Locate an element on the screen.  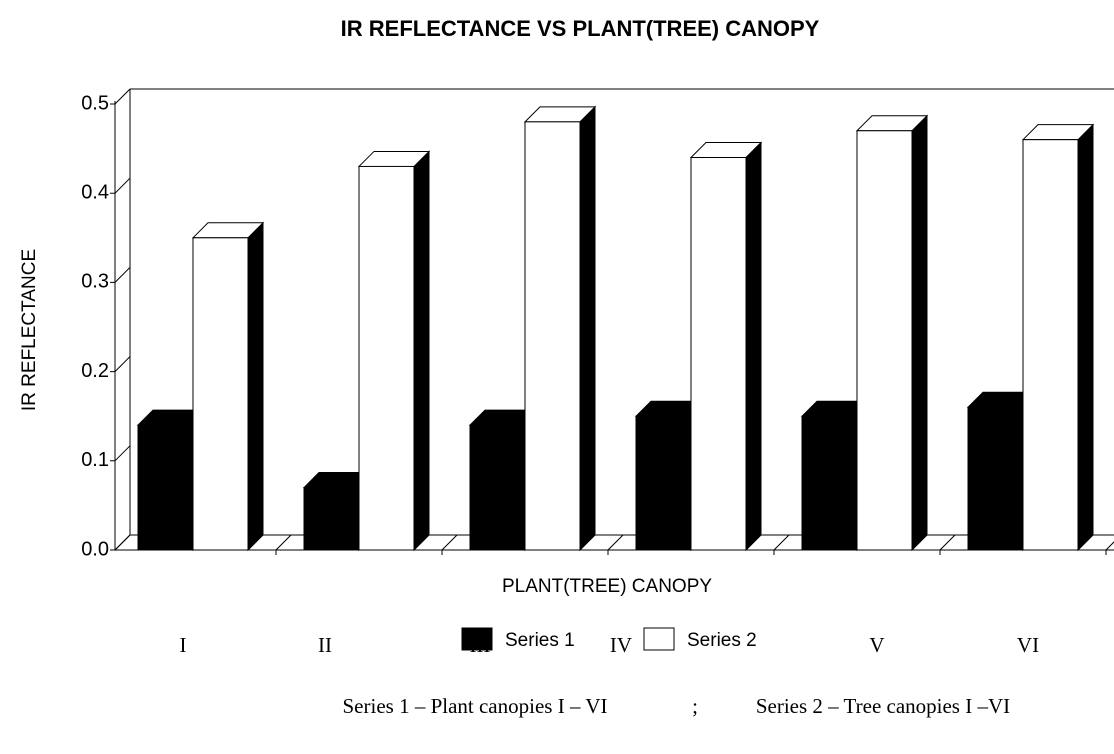
x-tick-label: IV is located at coordinates (621, 645).